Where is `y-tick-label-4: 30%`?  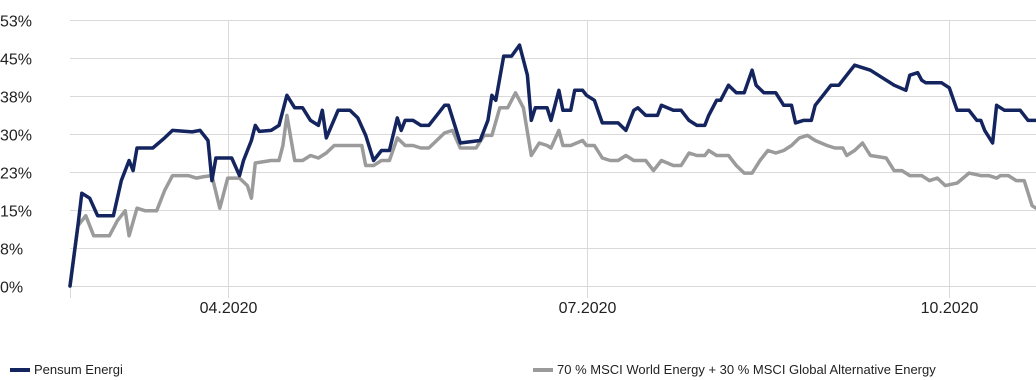 y-tick-label-4: 30% is located at coordinates (16, 136).